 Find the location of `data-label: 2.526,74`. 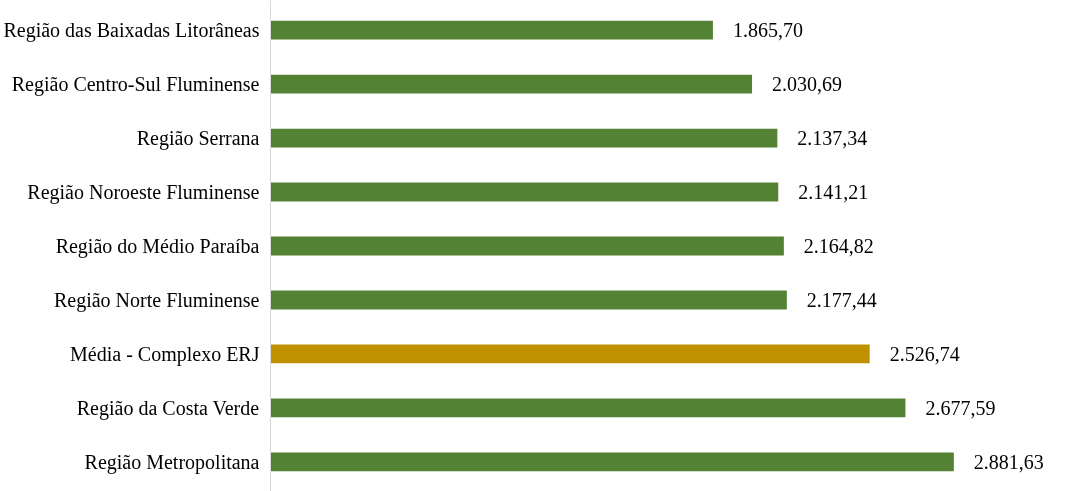

data-label: 2.526,74 is located at coordinates (924, 353).